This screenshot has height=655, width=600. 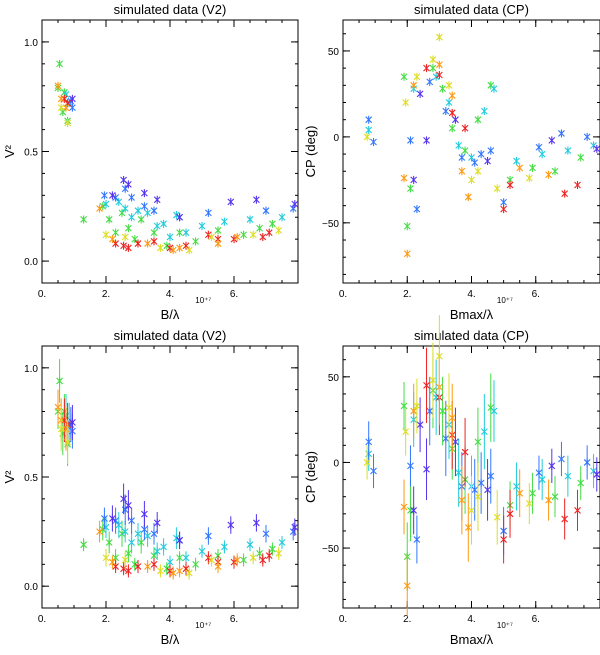 I want to click on y-tick-label: 50, so click(x=334, y=378).